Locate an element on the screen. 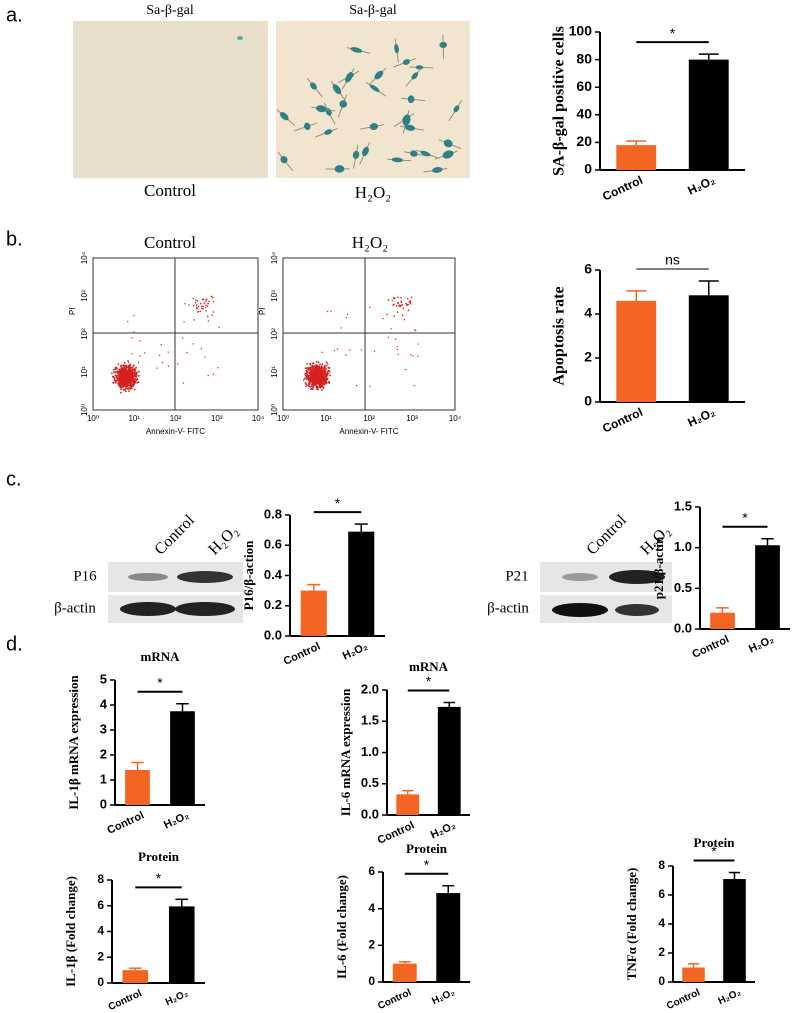 The height and width of the screenshot is (1013, 800). y-axis-label: IL-1β mRNA expression is located at coordinates (73, 742).